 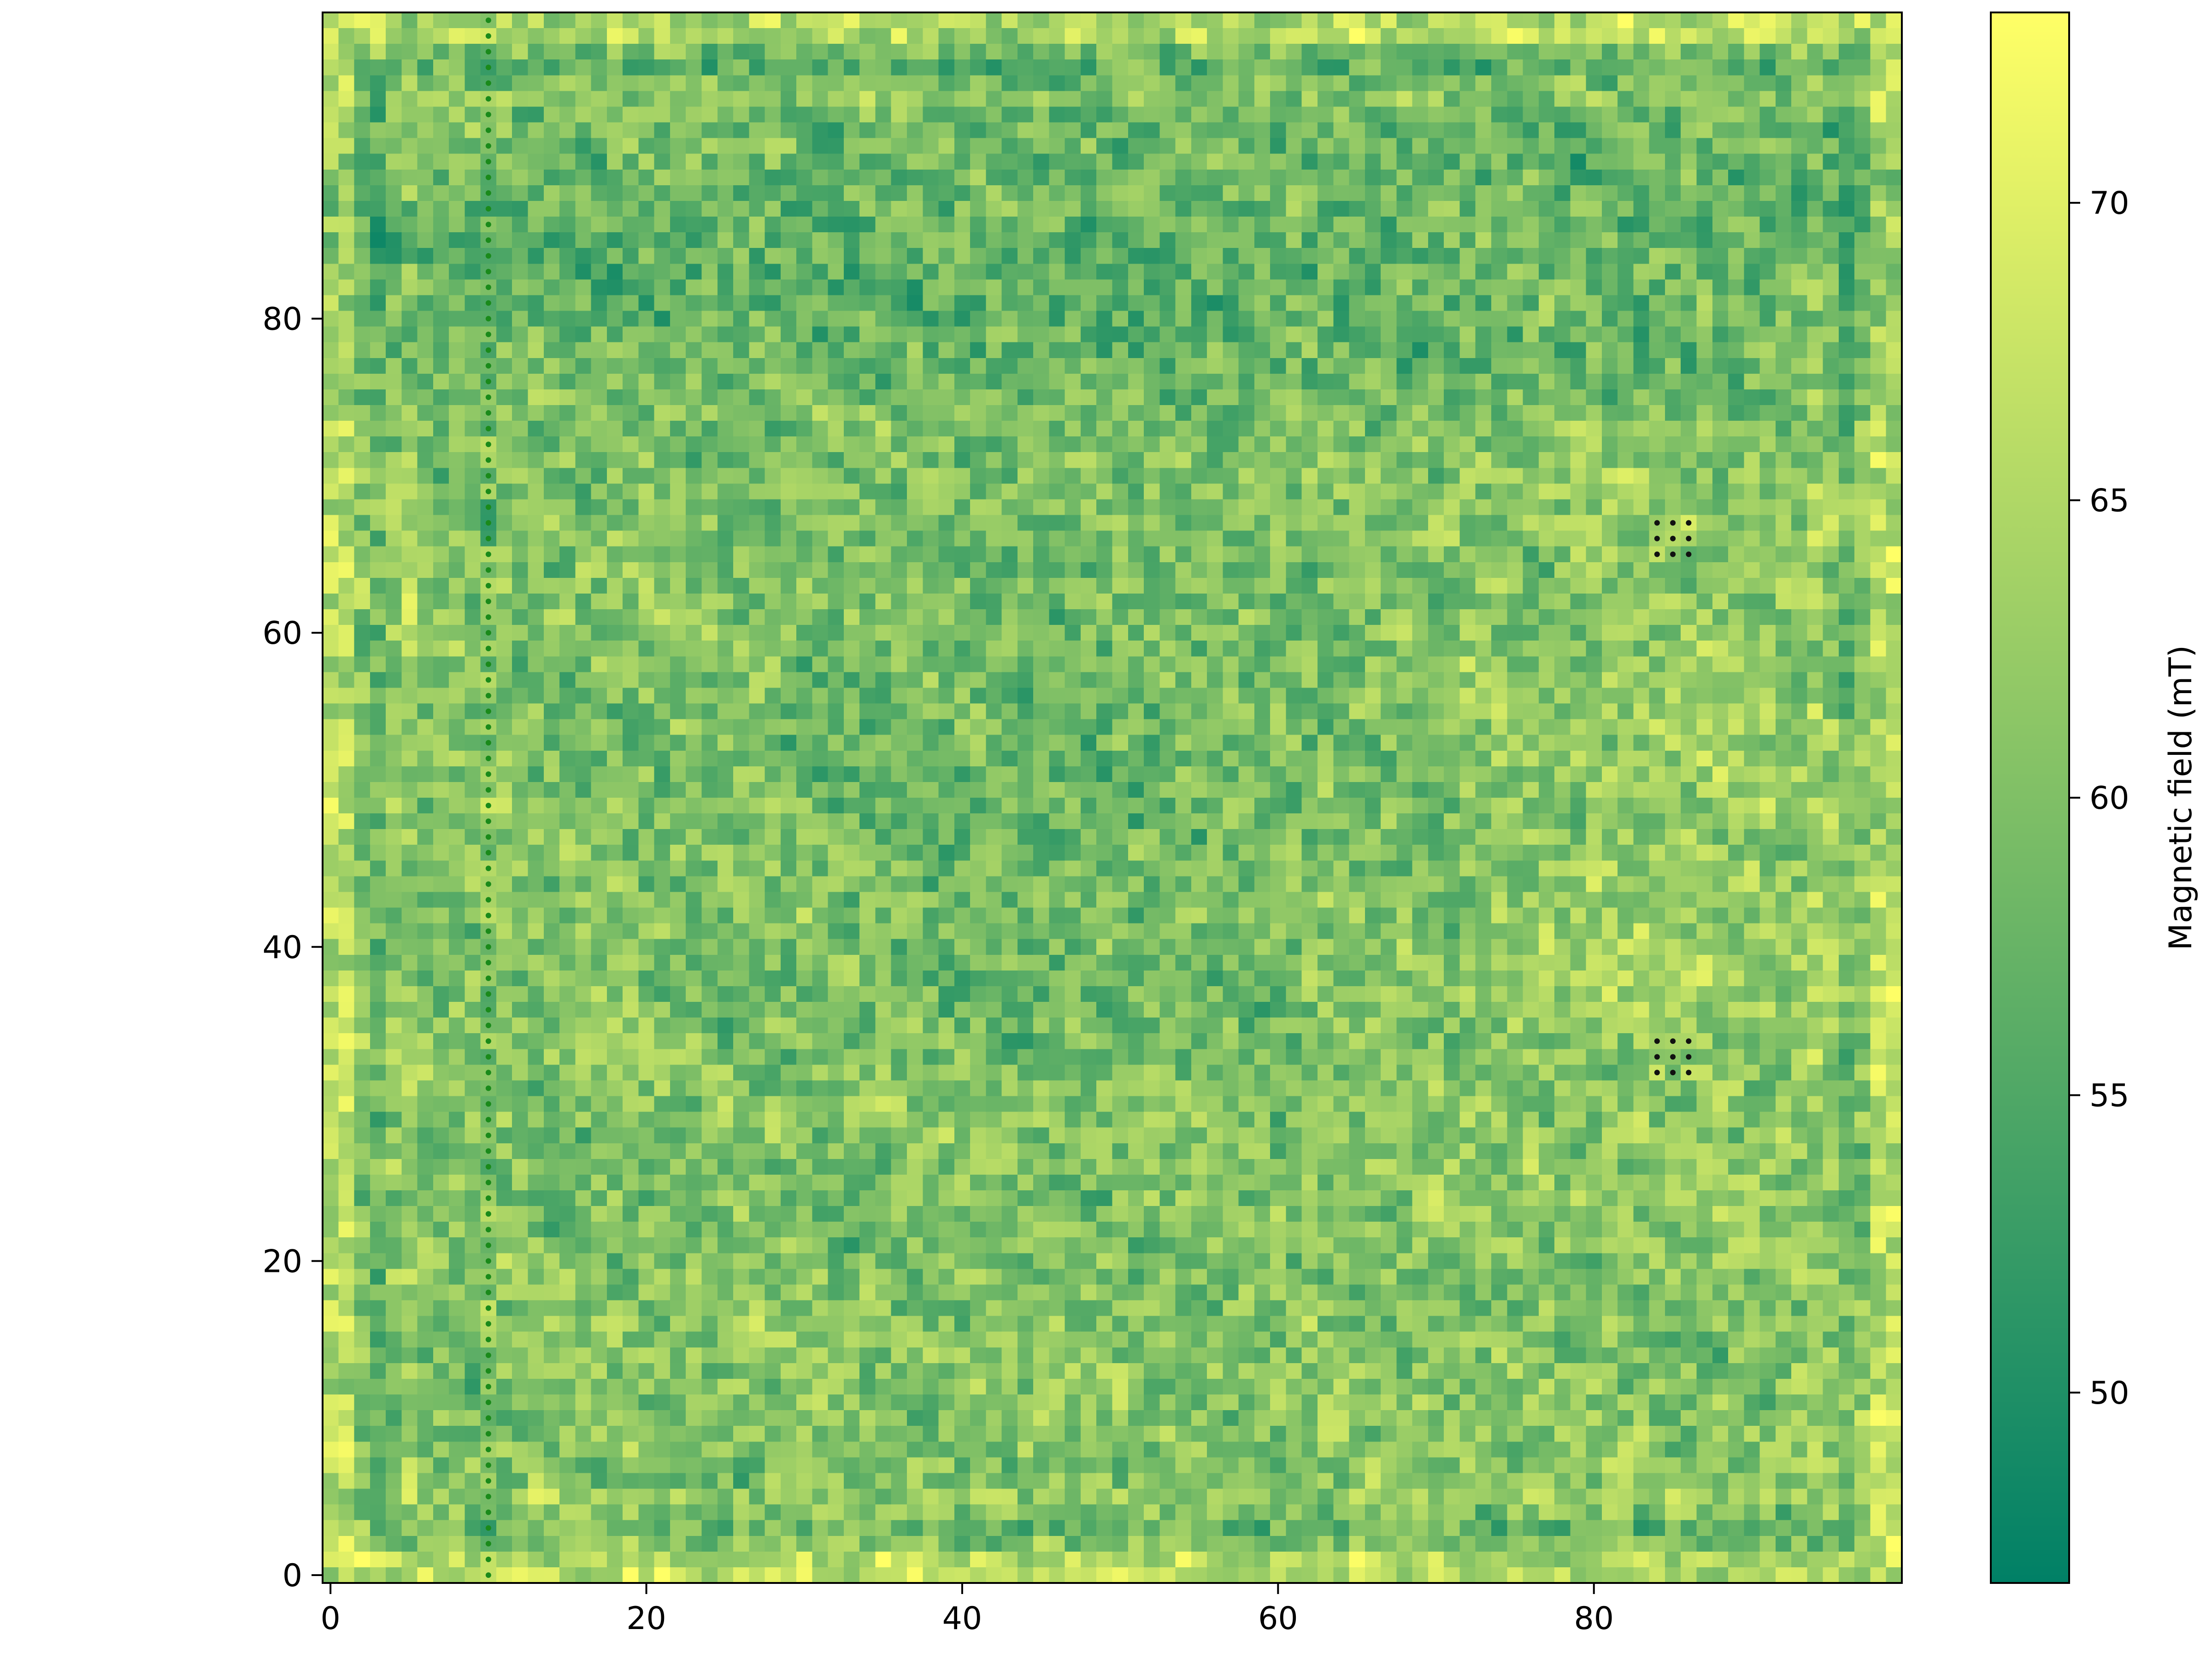 What do you see at coordinates (282, 948) in the screenshot?
I see `y-tick-label: 40` at bounding box center [282, 948].